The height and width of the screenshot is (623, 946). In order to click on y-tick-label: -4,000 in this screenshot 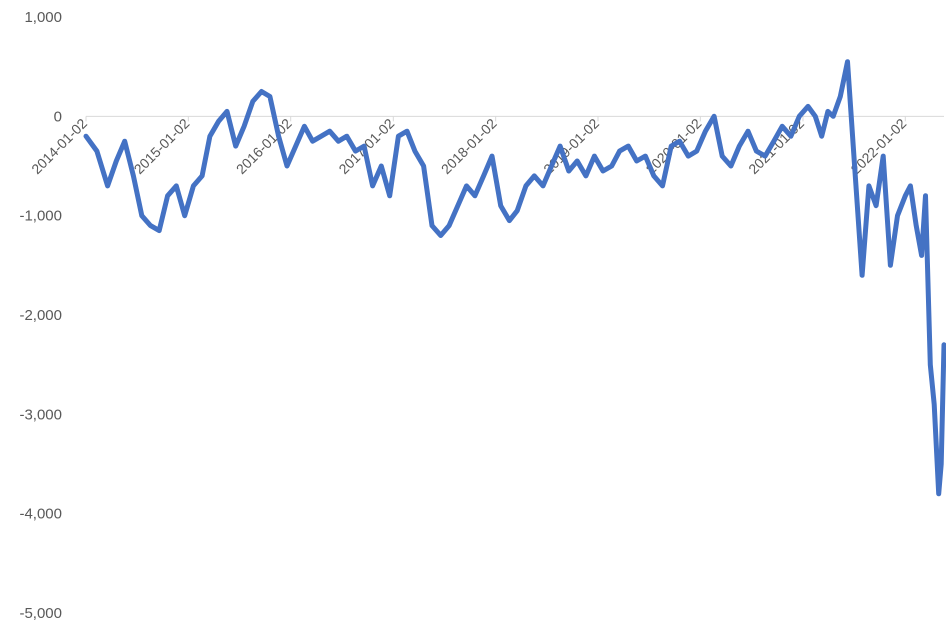, I will do `click(40, 514)`.